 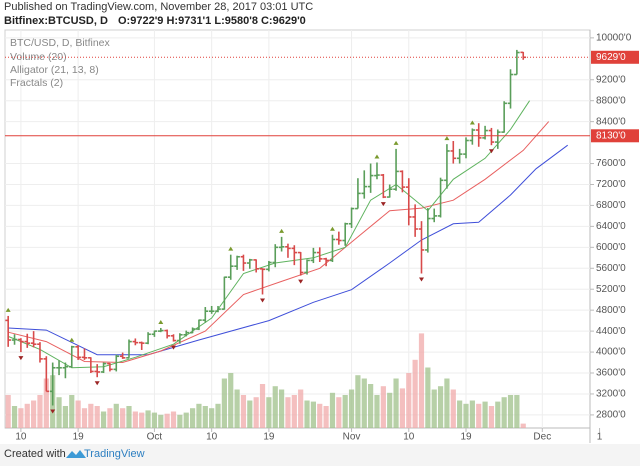 I want to click on y-tick-label: 3200'0, so click(x=611, y=394).